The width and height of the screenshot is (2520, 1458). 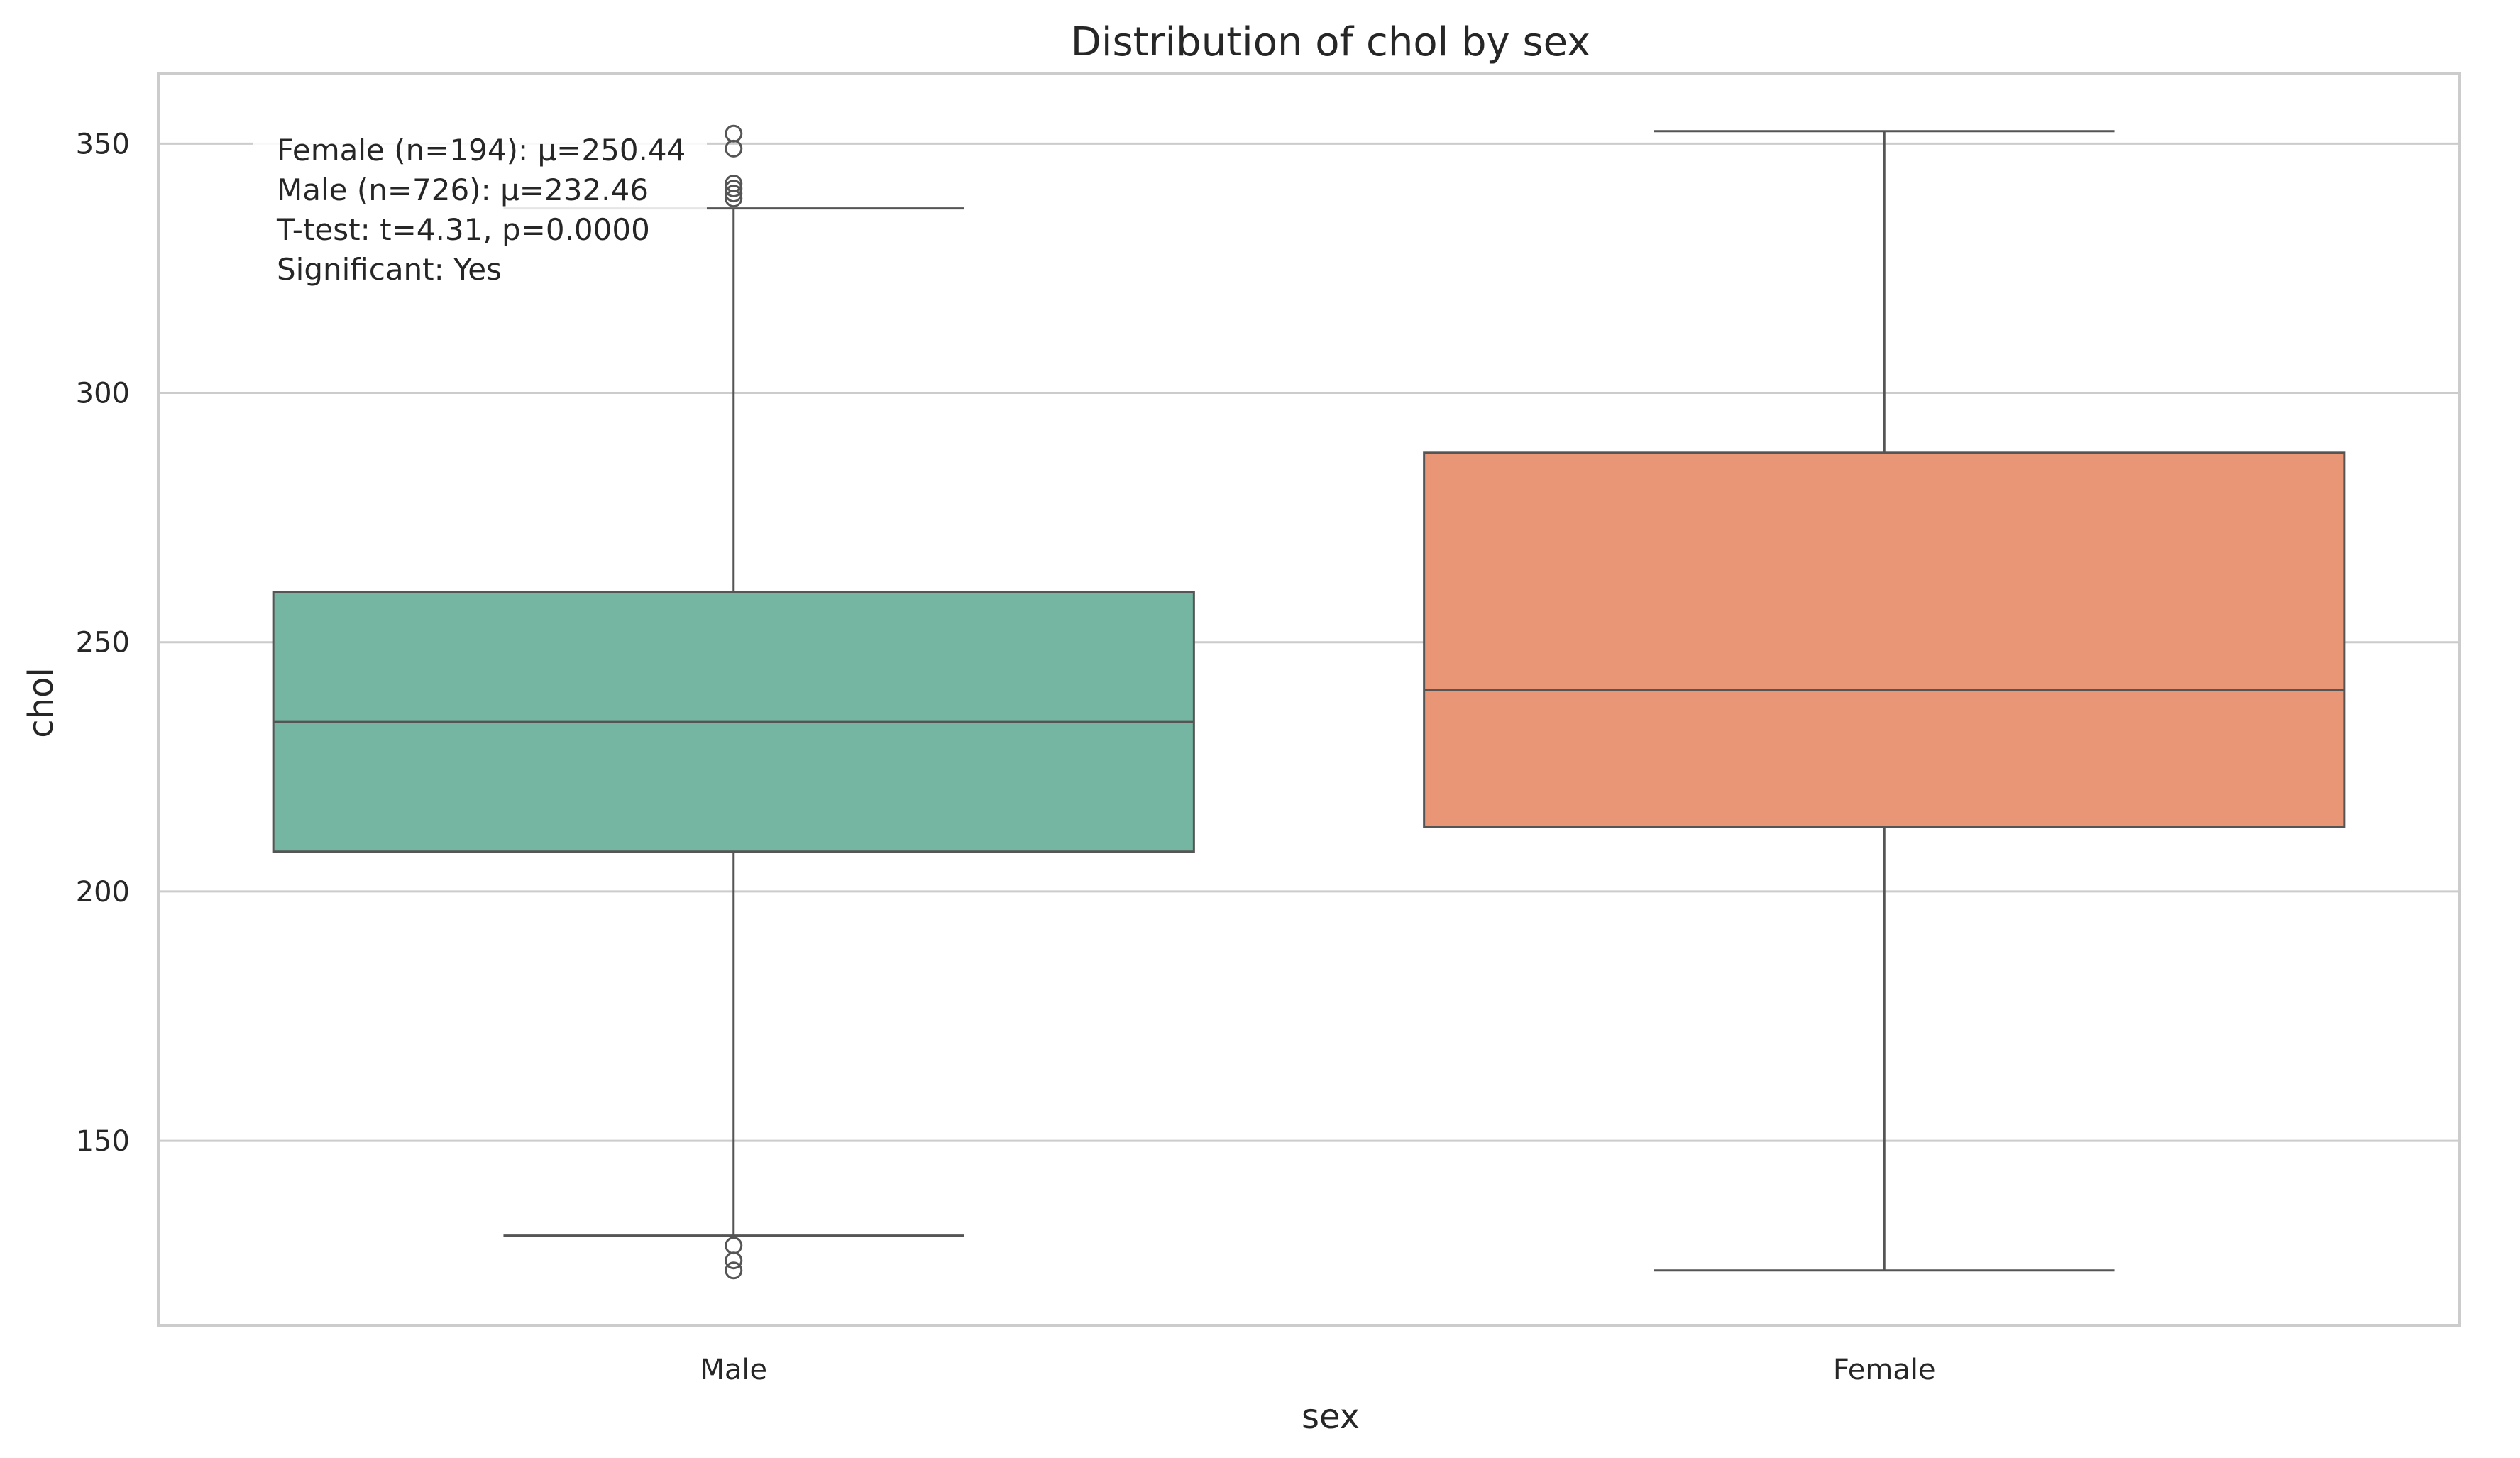 What do you see at coordinates (1884, 1370) in the screenshot?
I see `x-tick-label: Female` at bounding box center [1884, 1370].